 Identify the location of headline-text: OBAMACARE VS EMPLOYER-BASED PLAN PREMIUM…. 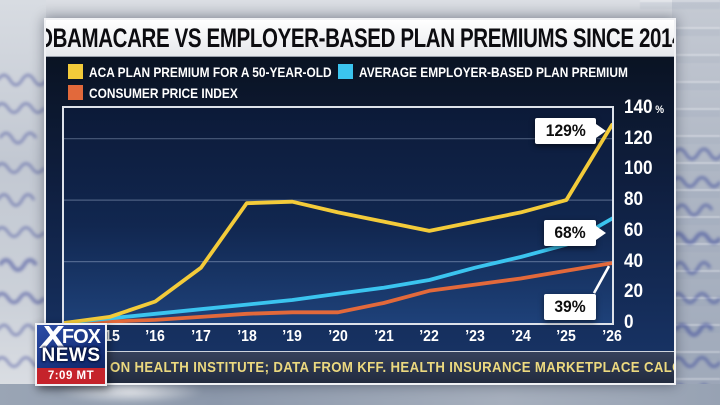
(360, 37).